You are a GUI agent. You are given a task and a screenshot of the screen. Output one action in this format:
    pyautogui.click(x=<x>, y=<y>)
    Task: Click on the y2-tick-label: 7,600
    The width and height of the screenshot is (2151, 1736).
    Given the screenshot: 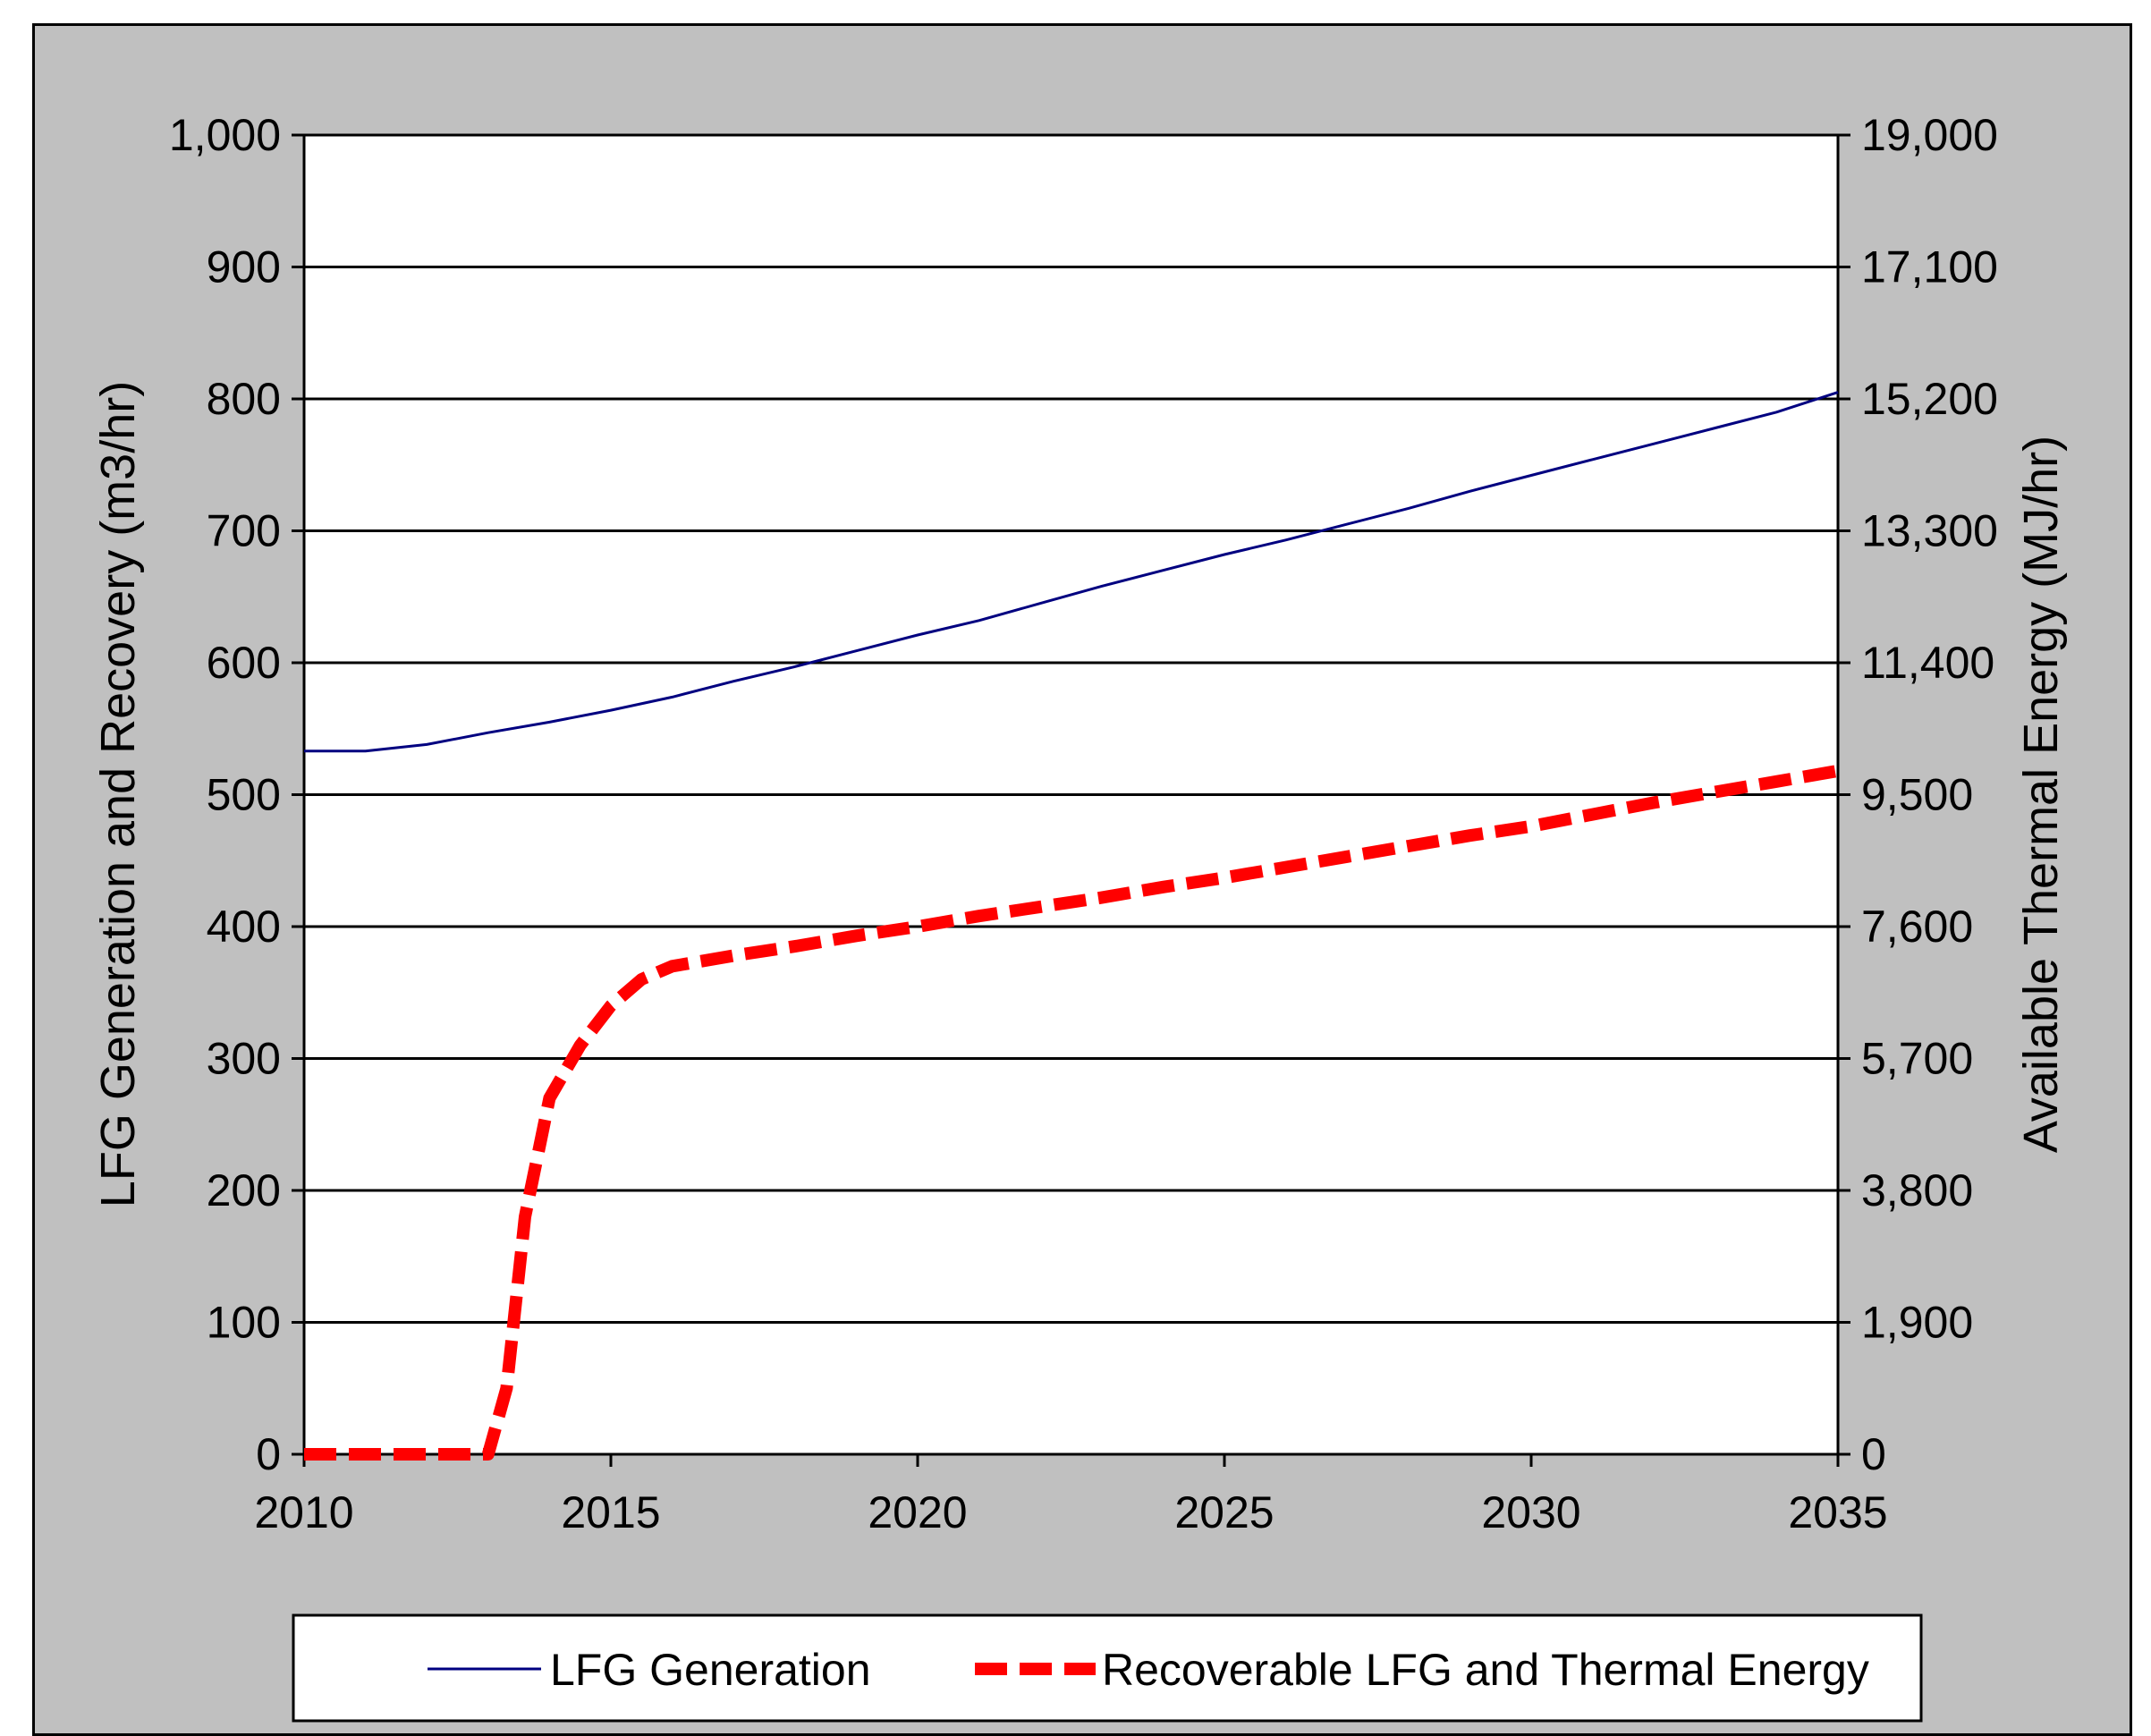 What is the action you would take?
    pyautogui.click(x=1917, y=927)
    